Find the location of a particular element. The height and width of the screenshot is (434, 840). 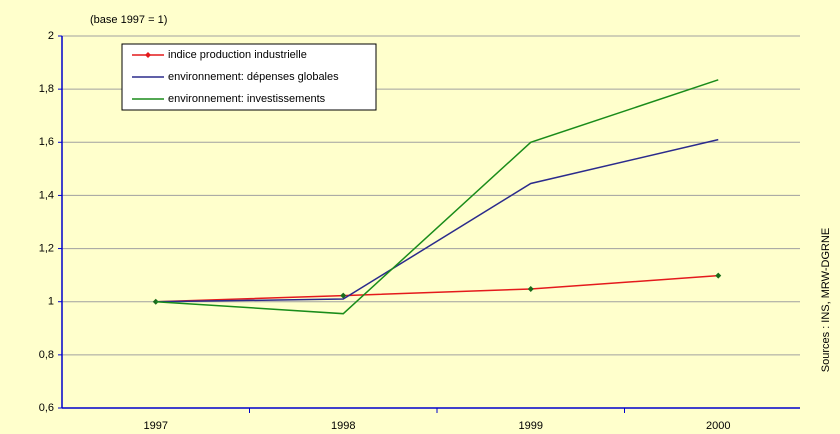

x-tick-label: 1999 is located at coordinates (531, 426).